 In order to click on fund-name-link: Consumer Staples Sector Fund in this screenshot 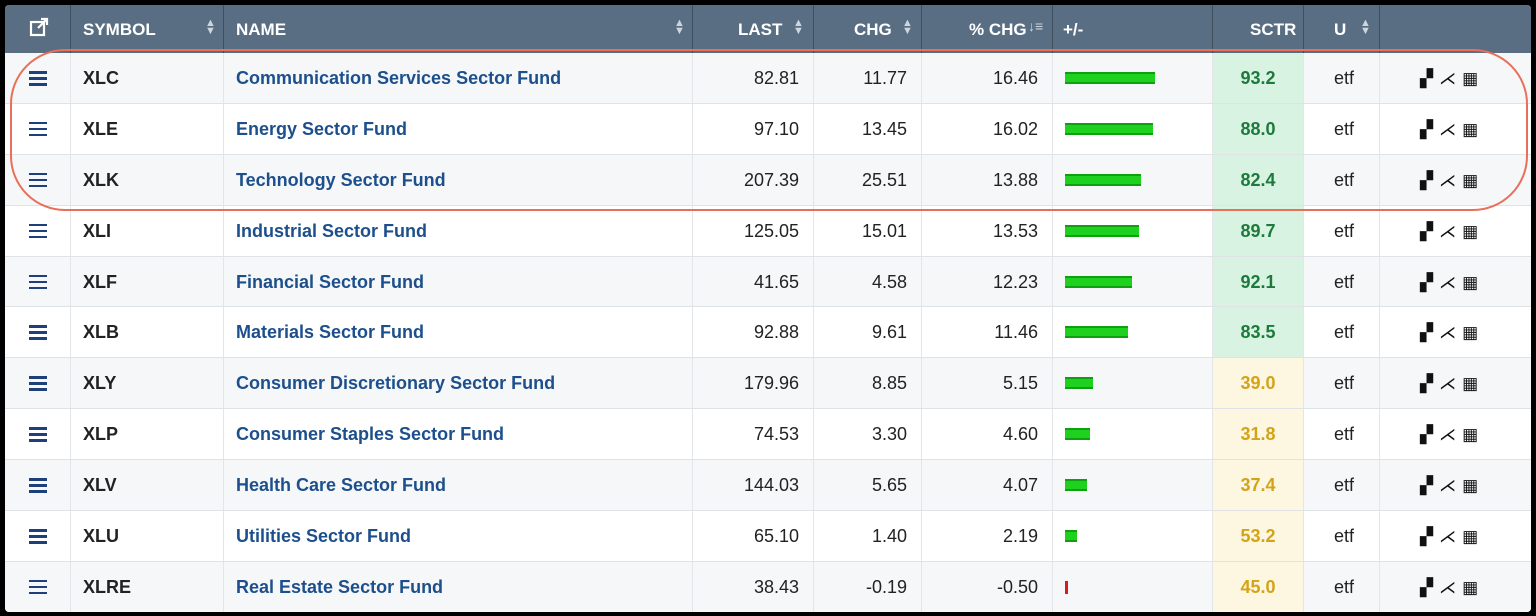, I will do `click(370, 434)`.